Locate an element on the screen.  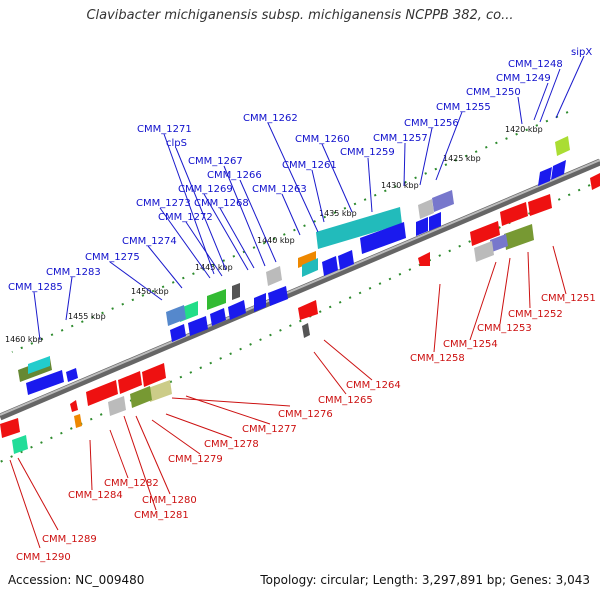
gene-label: CMM_1273 is located at coordinates (163, 203).